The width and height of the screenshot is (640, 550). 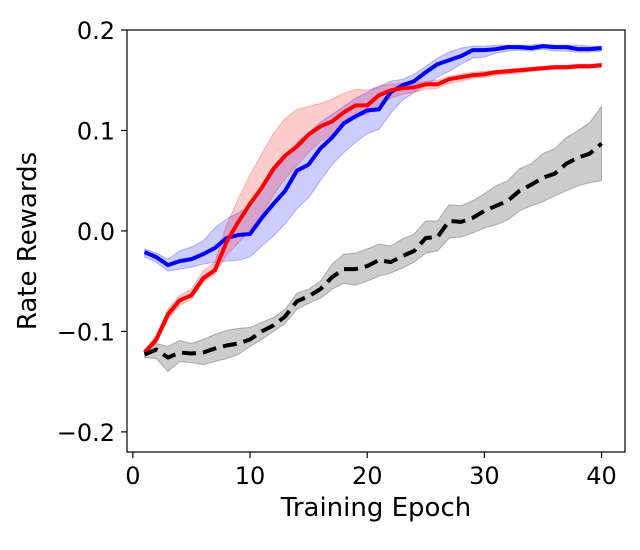 I want to click on x-tick-label: 20, so click(x=367, y=476).